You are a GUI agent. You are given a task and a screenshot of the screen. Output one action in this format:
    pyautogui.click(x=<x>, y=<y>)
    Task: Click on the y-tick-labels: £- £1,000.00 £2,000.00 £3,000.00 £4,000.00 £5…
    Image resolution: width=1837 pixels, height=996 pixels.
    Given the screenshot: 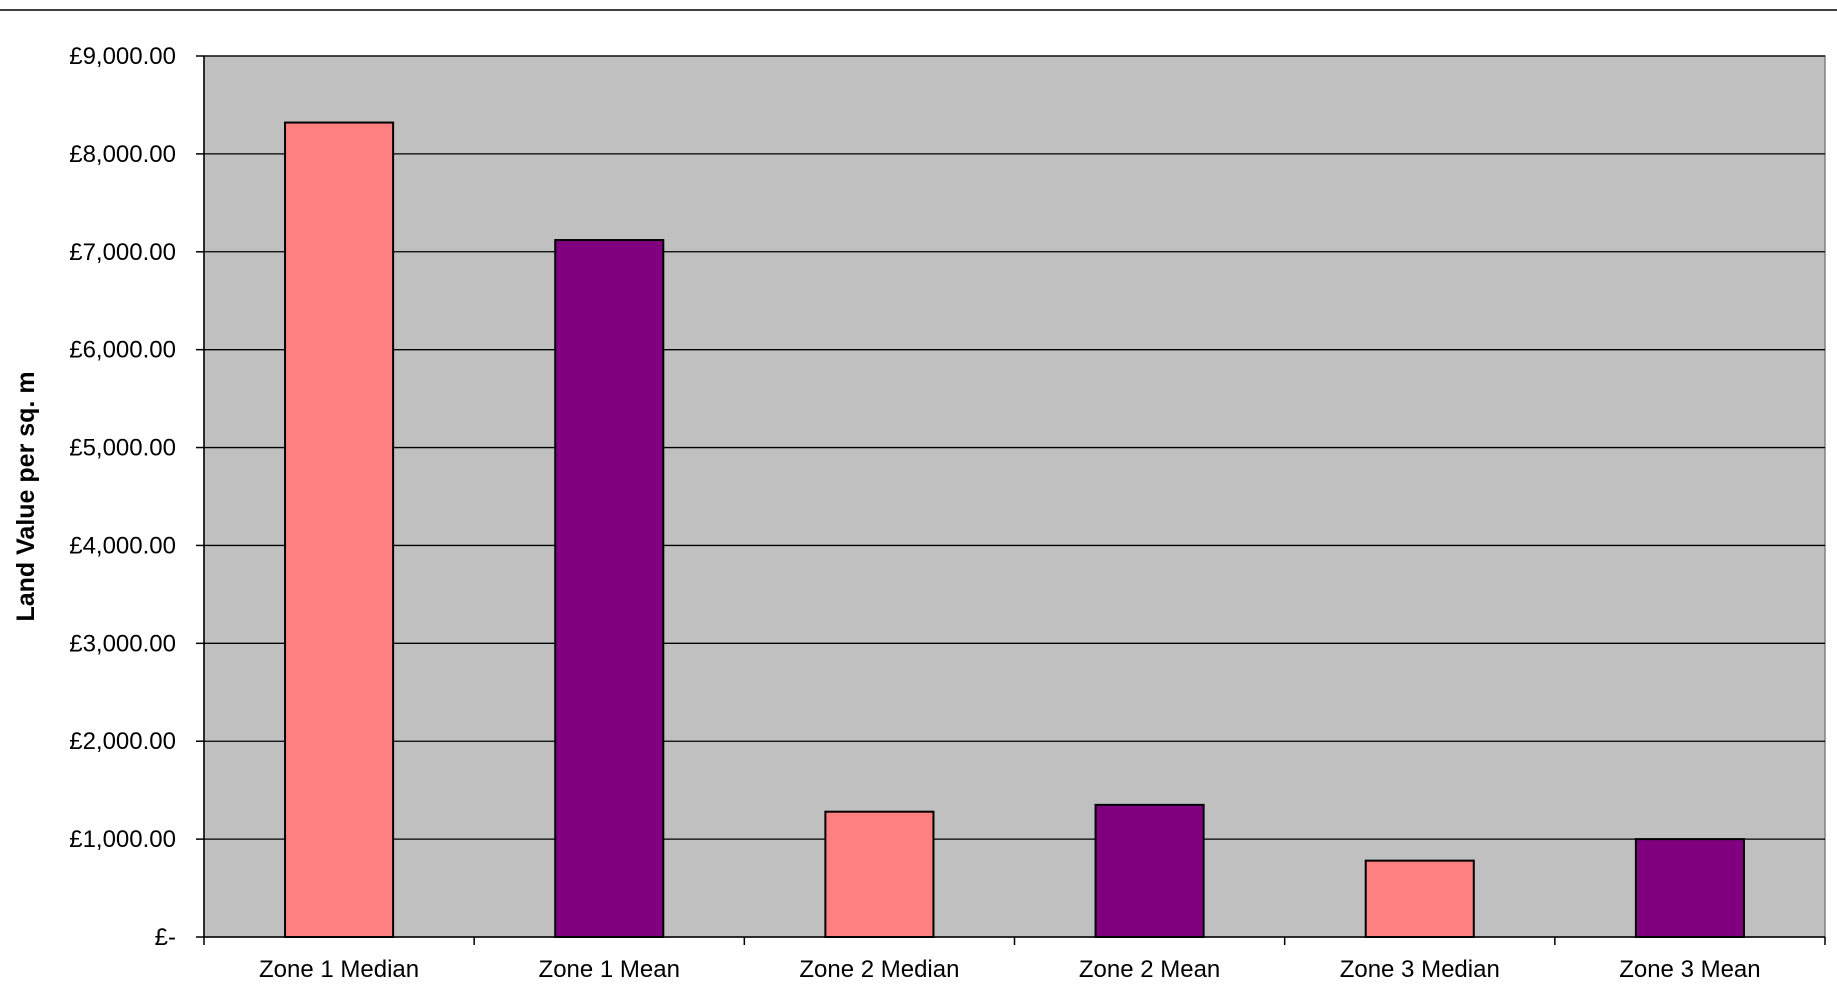 What is the action you would take?
    pyautogui.click(x=122, y=497)
    